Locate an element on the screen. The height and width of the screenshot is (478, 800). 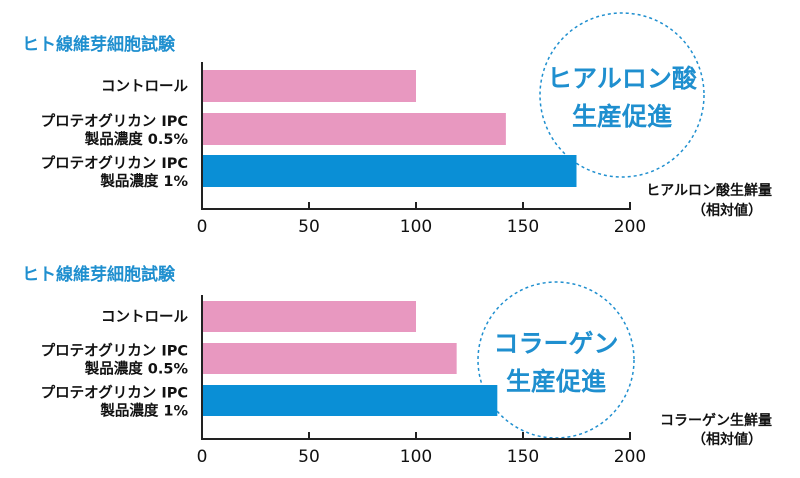
badge-line-1: コラーゲン is located at coordinates (555, 343).